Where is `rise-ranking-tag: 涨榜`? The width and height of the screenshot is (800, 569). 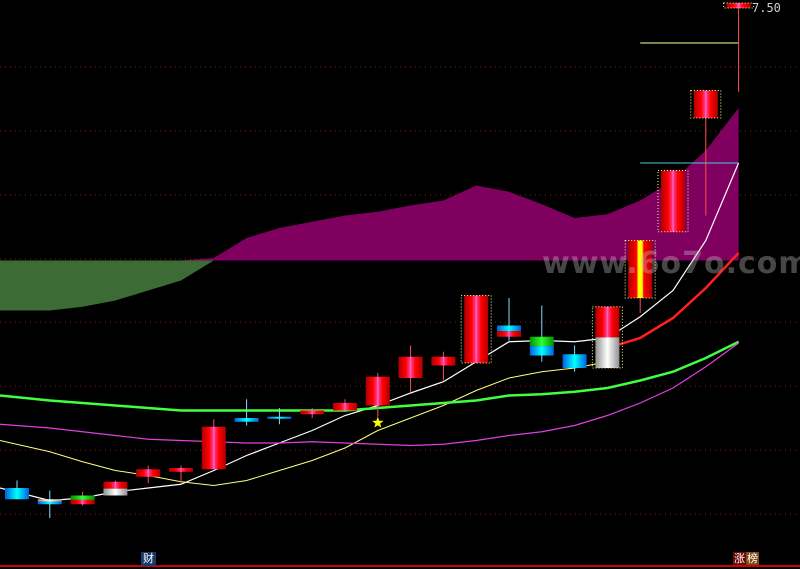 rise-ranking-tag: 涨榜 is located at coordinates (746, 559).